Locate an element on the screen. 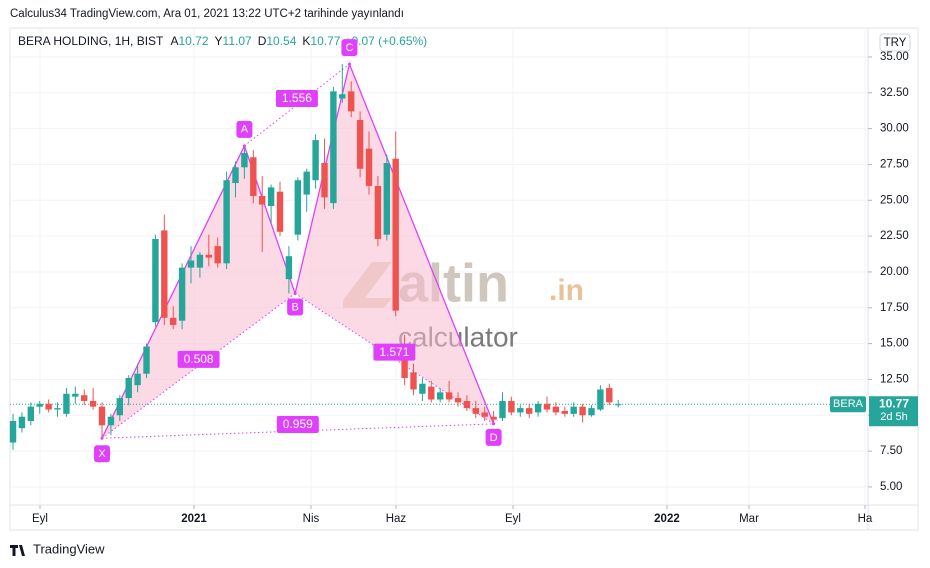  legend-value: 10.72 is located at coordinates (194, 41).